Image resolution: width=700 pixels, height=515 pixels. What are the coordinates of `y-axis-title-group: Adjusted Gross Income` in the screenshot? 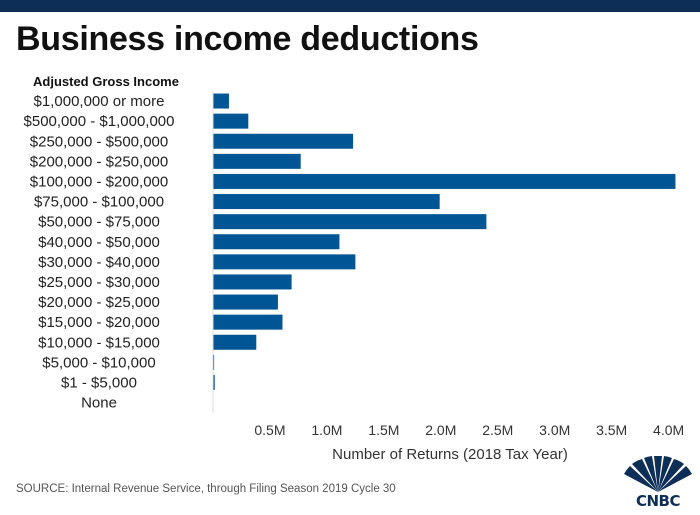 It's located at (106, 81).